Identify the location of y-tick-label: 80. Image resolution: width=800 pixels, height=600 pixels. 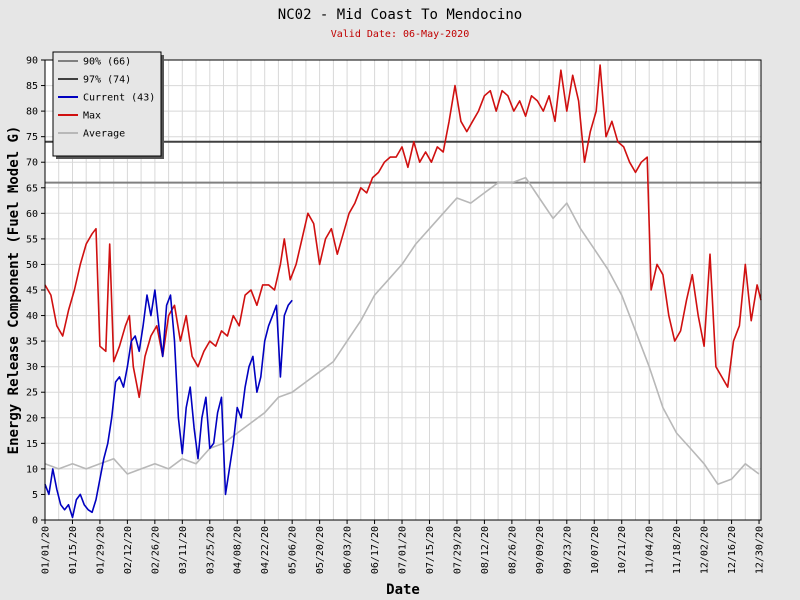
(32, 112).